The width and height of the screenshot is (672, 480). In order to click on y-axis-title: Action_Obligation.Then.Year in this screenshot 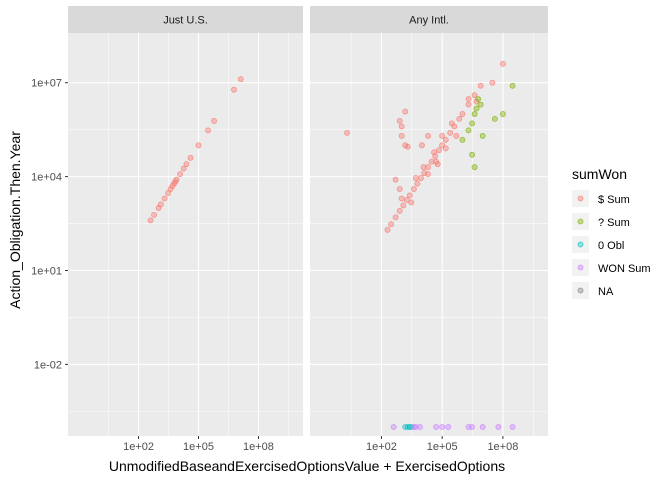, I will do `click(15, 220)`.